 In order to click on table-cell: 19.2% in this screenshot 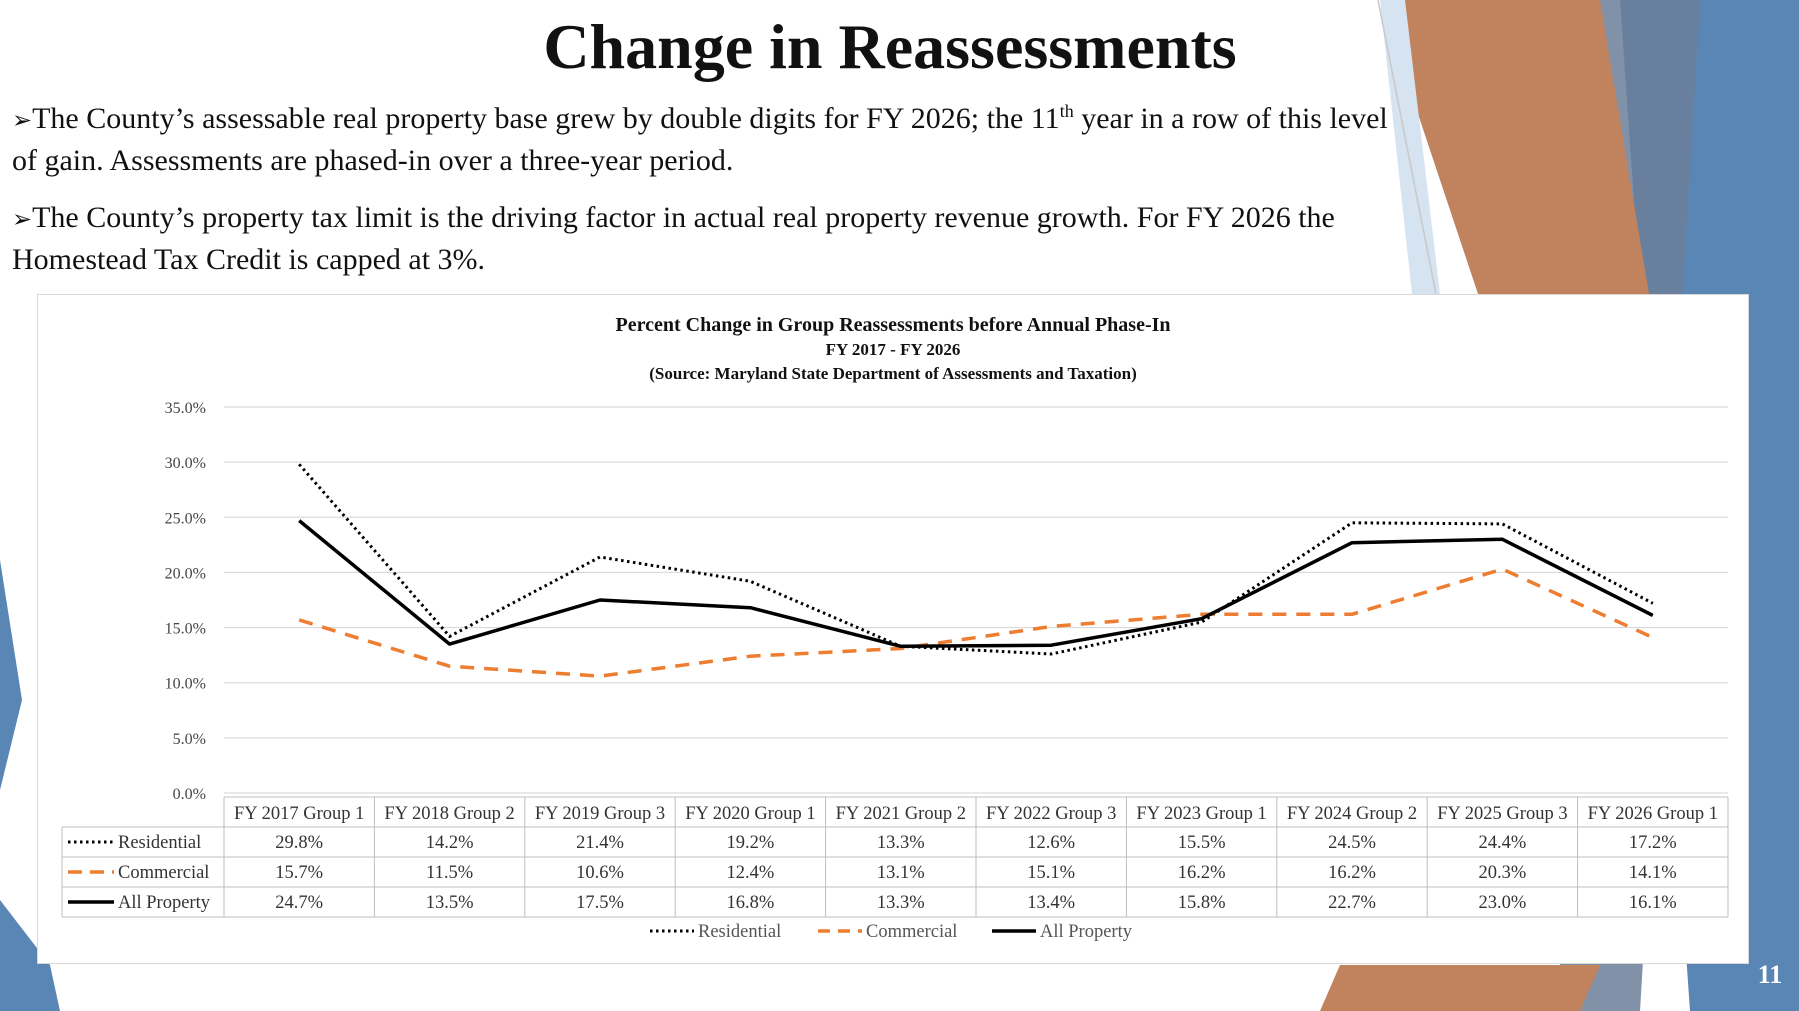, I will do `click(751, 843)`.